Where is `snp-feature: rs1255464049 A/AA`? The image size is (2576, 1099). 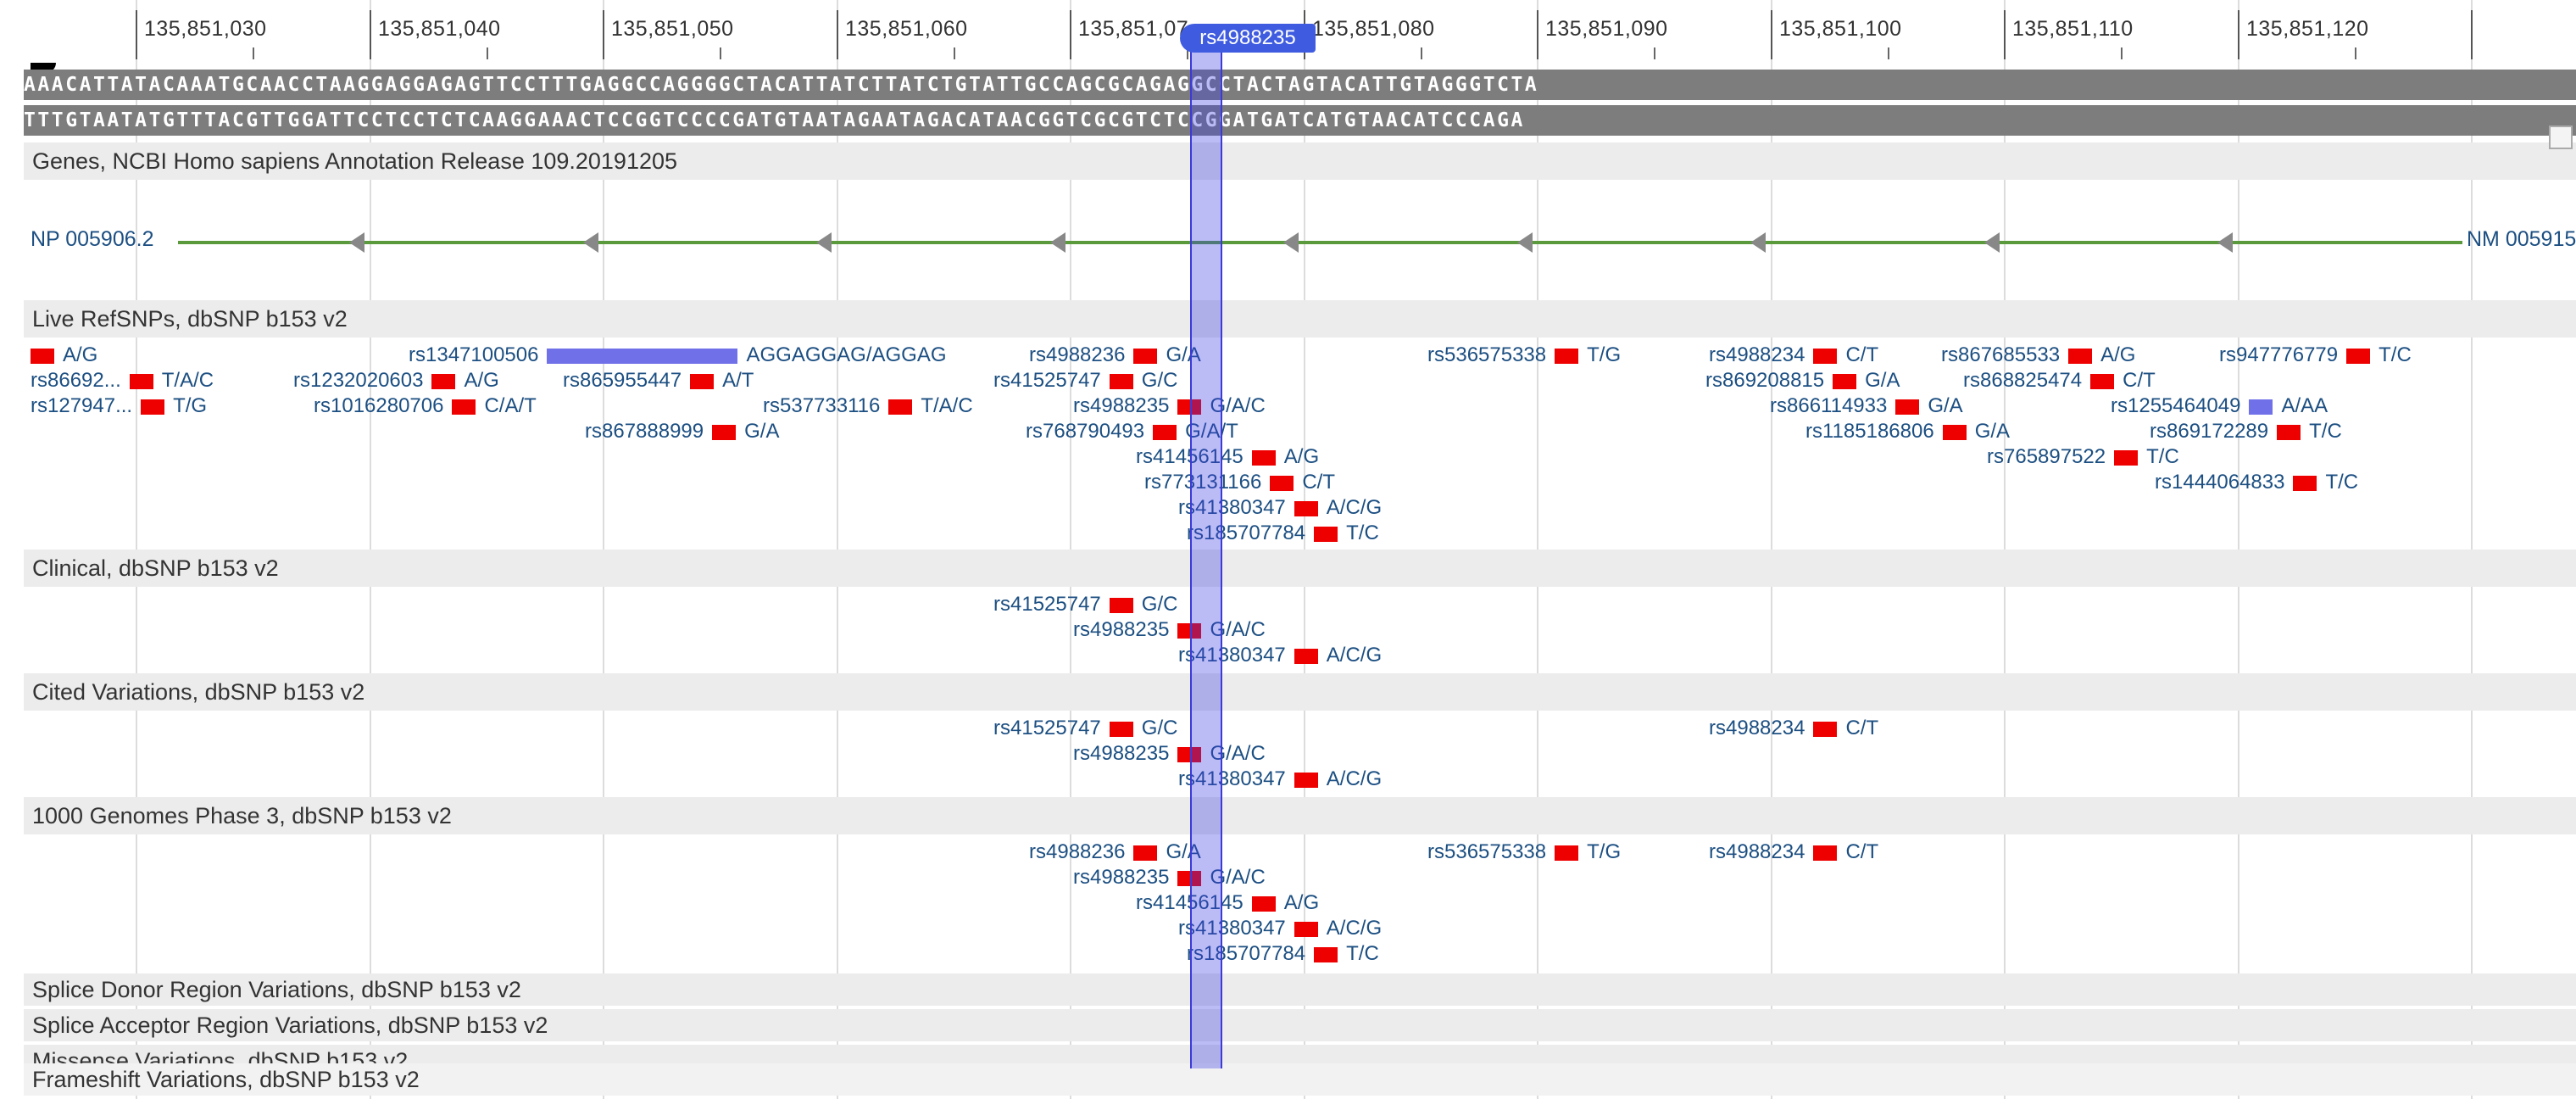 snp-feature: rs1255464049 A/AA is located at coordinates (2219, 406).